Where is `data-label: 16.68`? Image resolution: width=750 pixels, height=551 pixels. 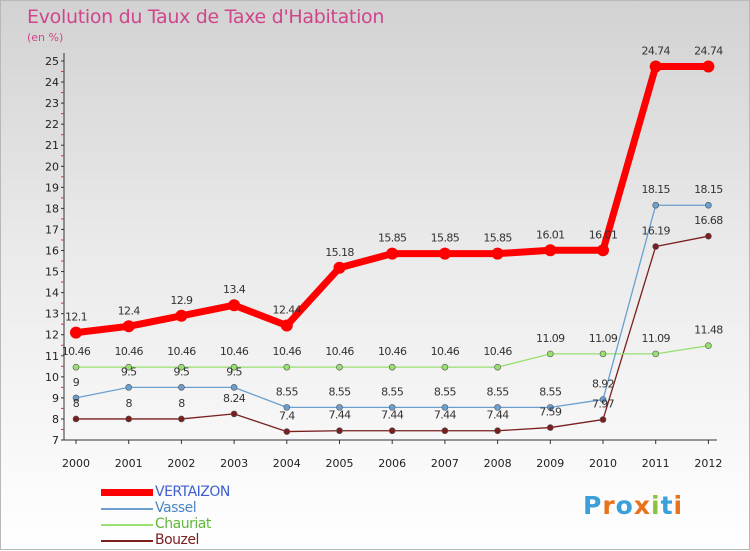 data-label: 16.68 is located at coordinates (708, 220).